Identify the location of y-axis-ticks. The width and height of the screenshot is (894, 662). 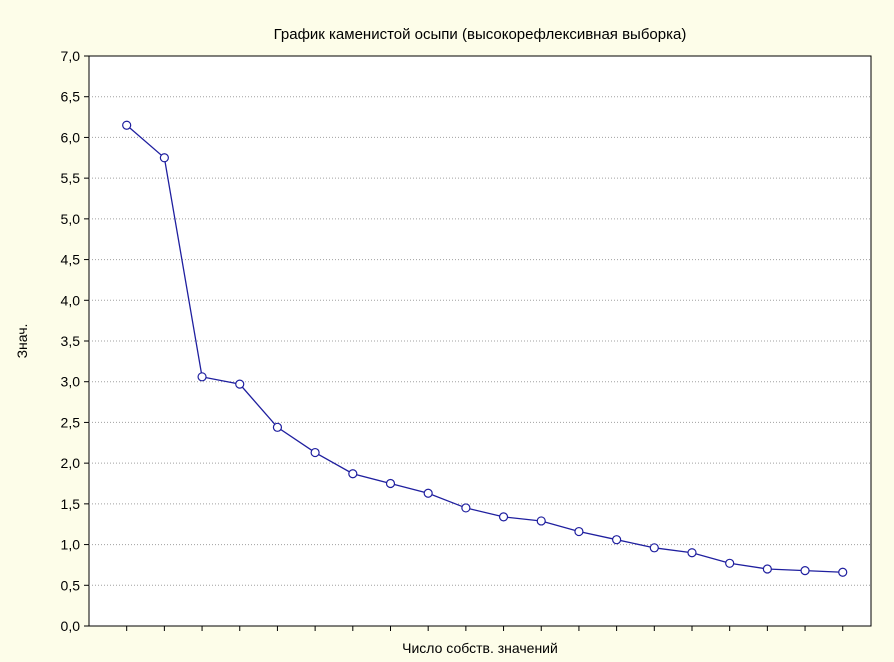
(86, 341).